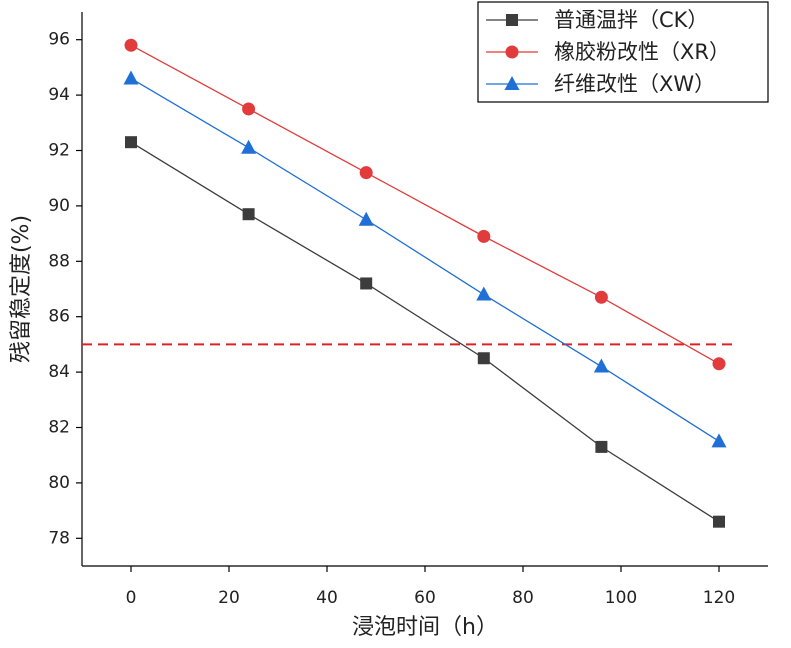  What do you see at coordinates (621, 598) in the screenshot?
I see `x-tick-label: 100` at bounding box center [621, 598].